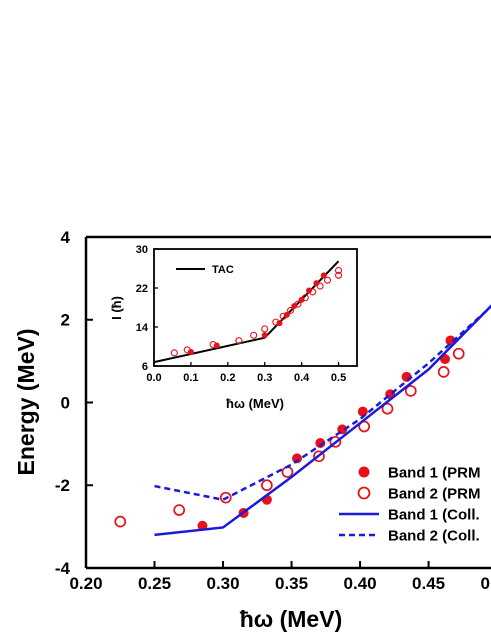 This screenshot has height=635, width=491. Describe the element at coordinates (85, 583) in the screenshot. I see `main-x-tick-label: 0.20` at that location.